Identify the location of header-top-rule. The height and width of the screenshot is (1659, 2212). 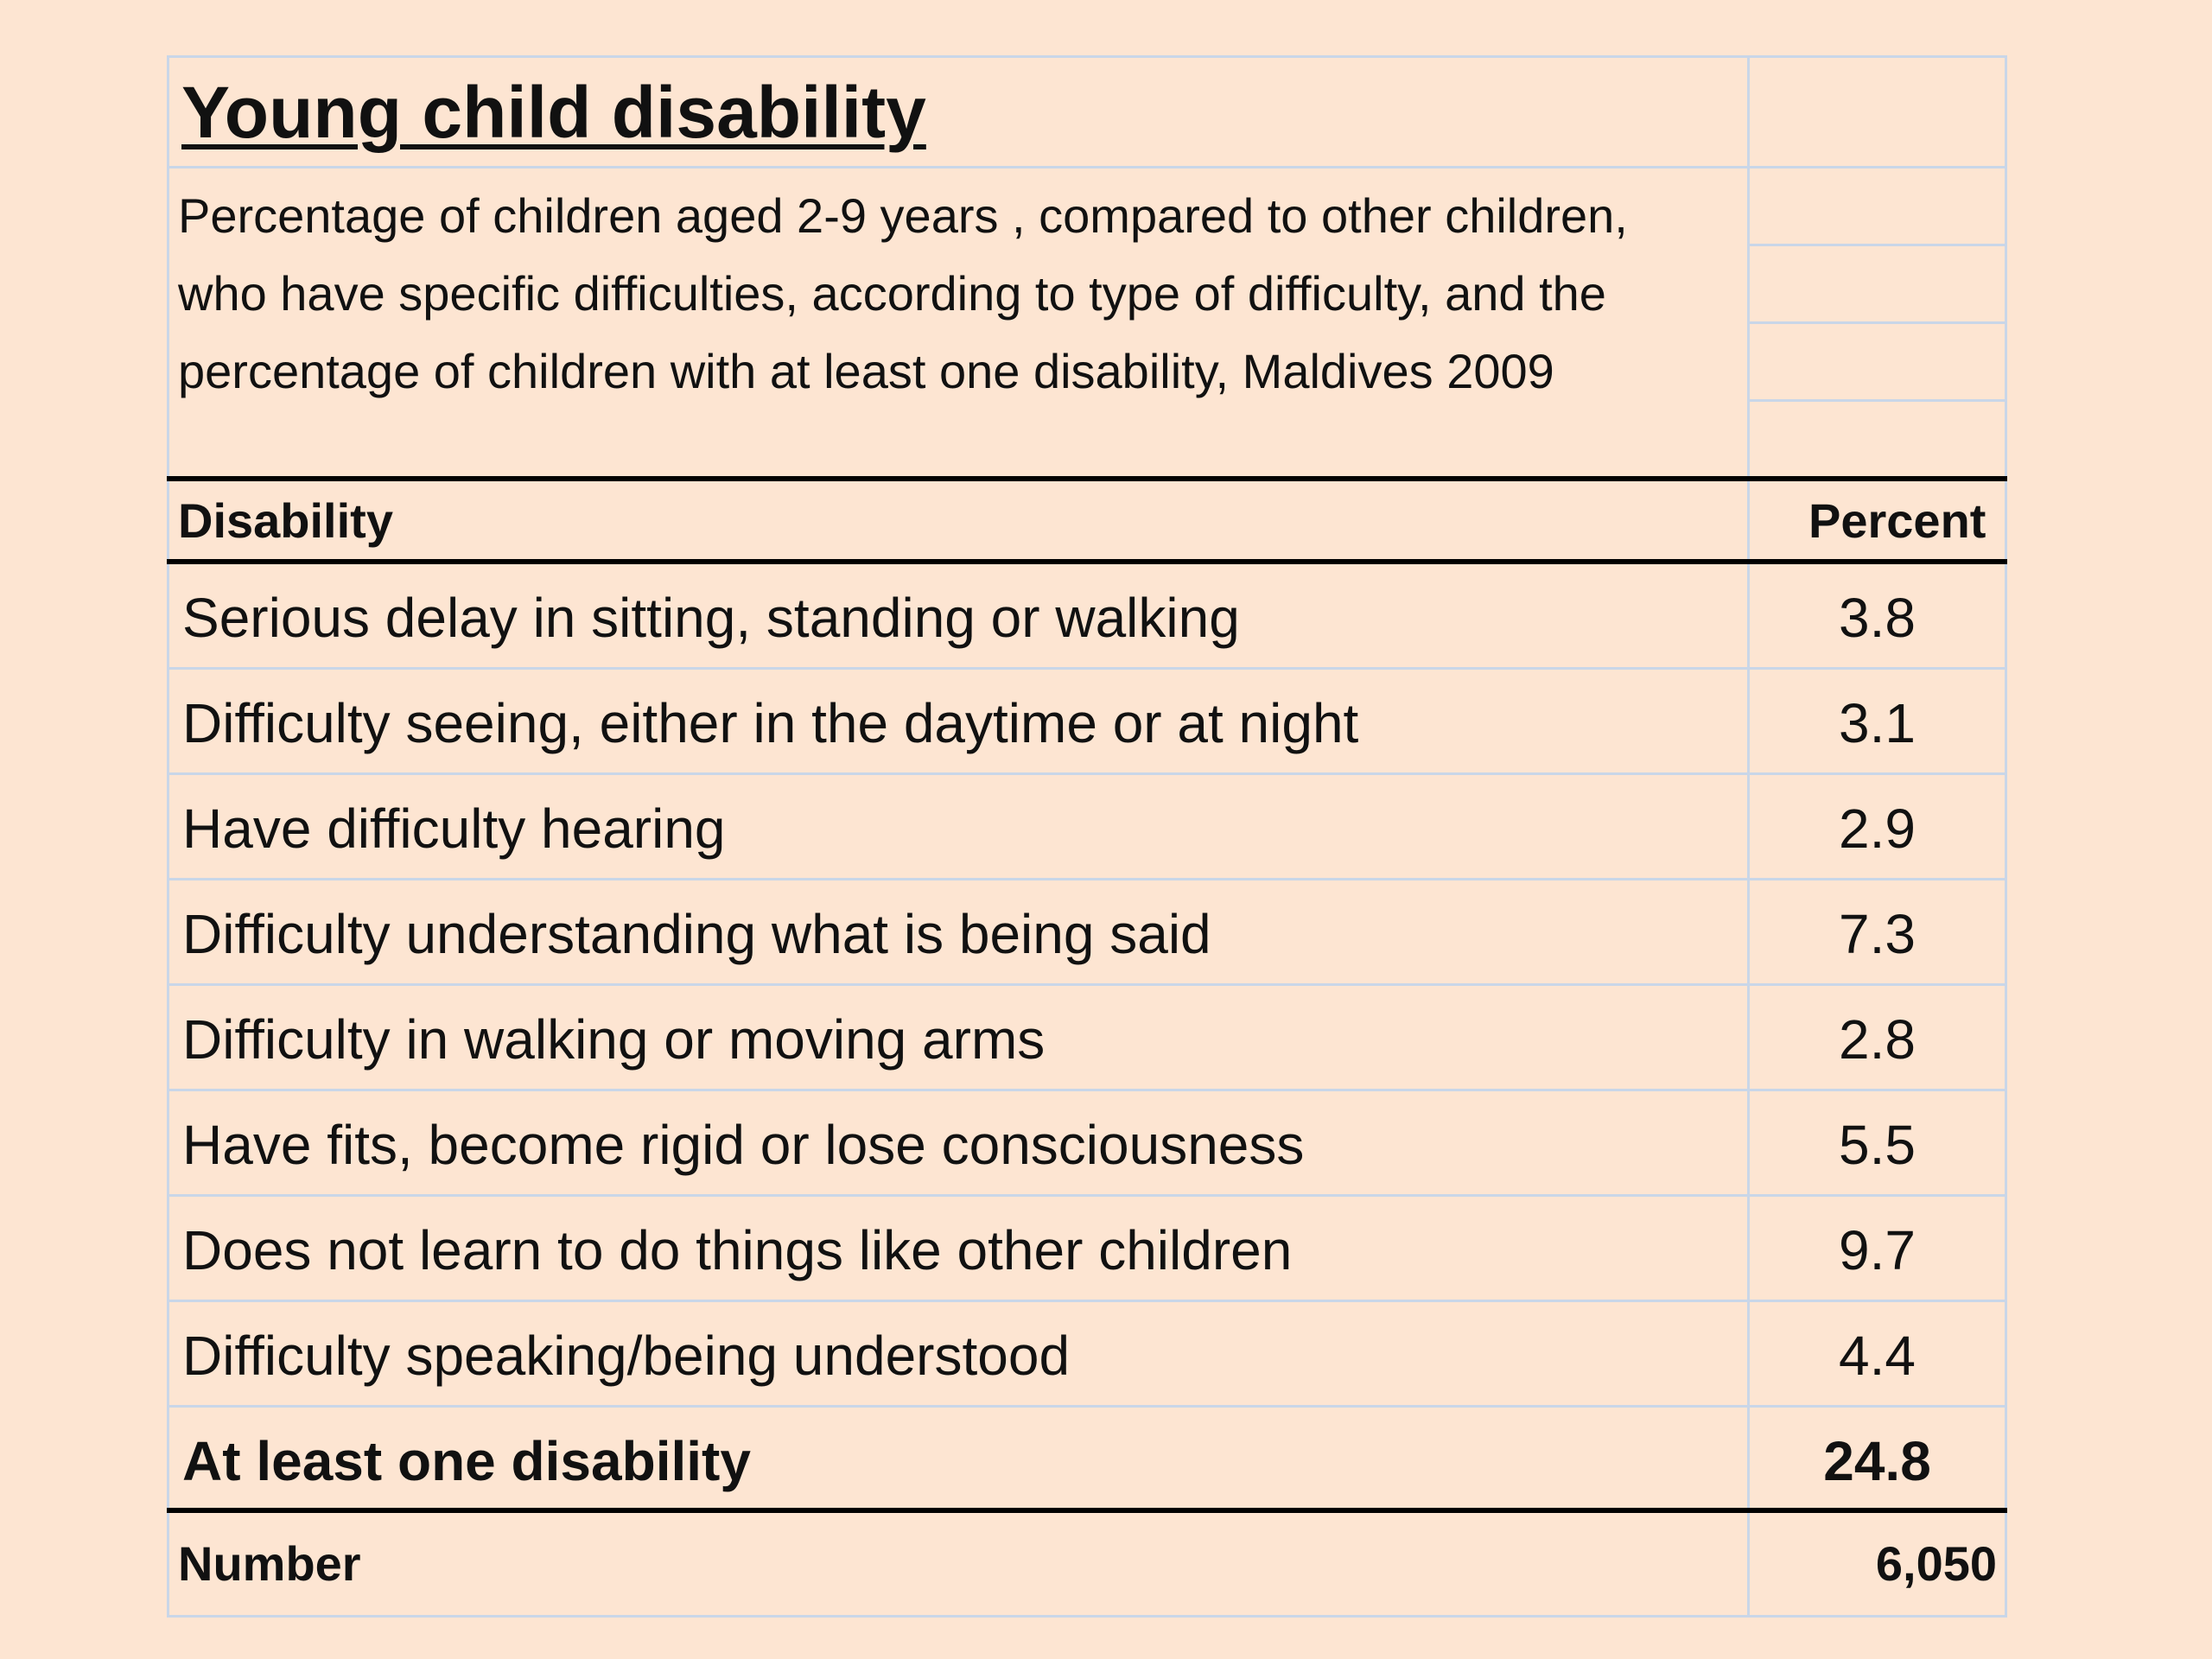
(1087, 478).